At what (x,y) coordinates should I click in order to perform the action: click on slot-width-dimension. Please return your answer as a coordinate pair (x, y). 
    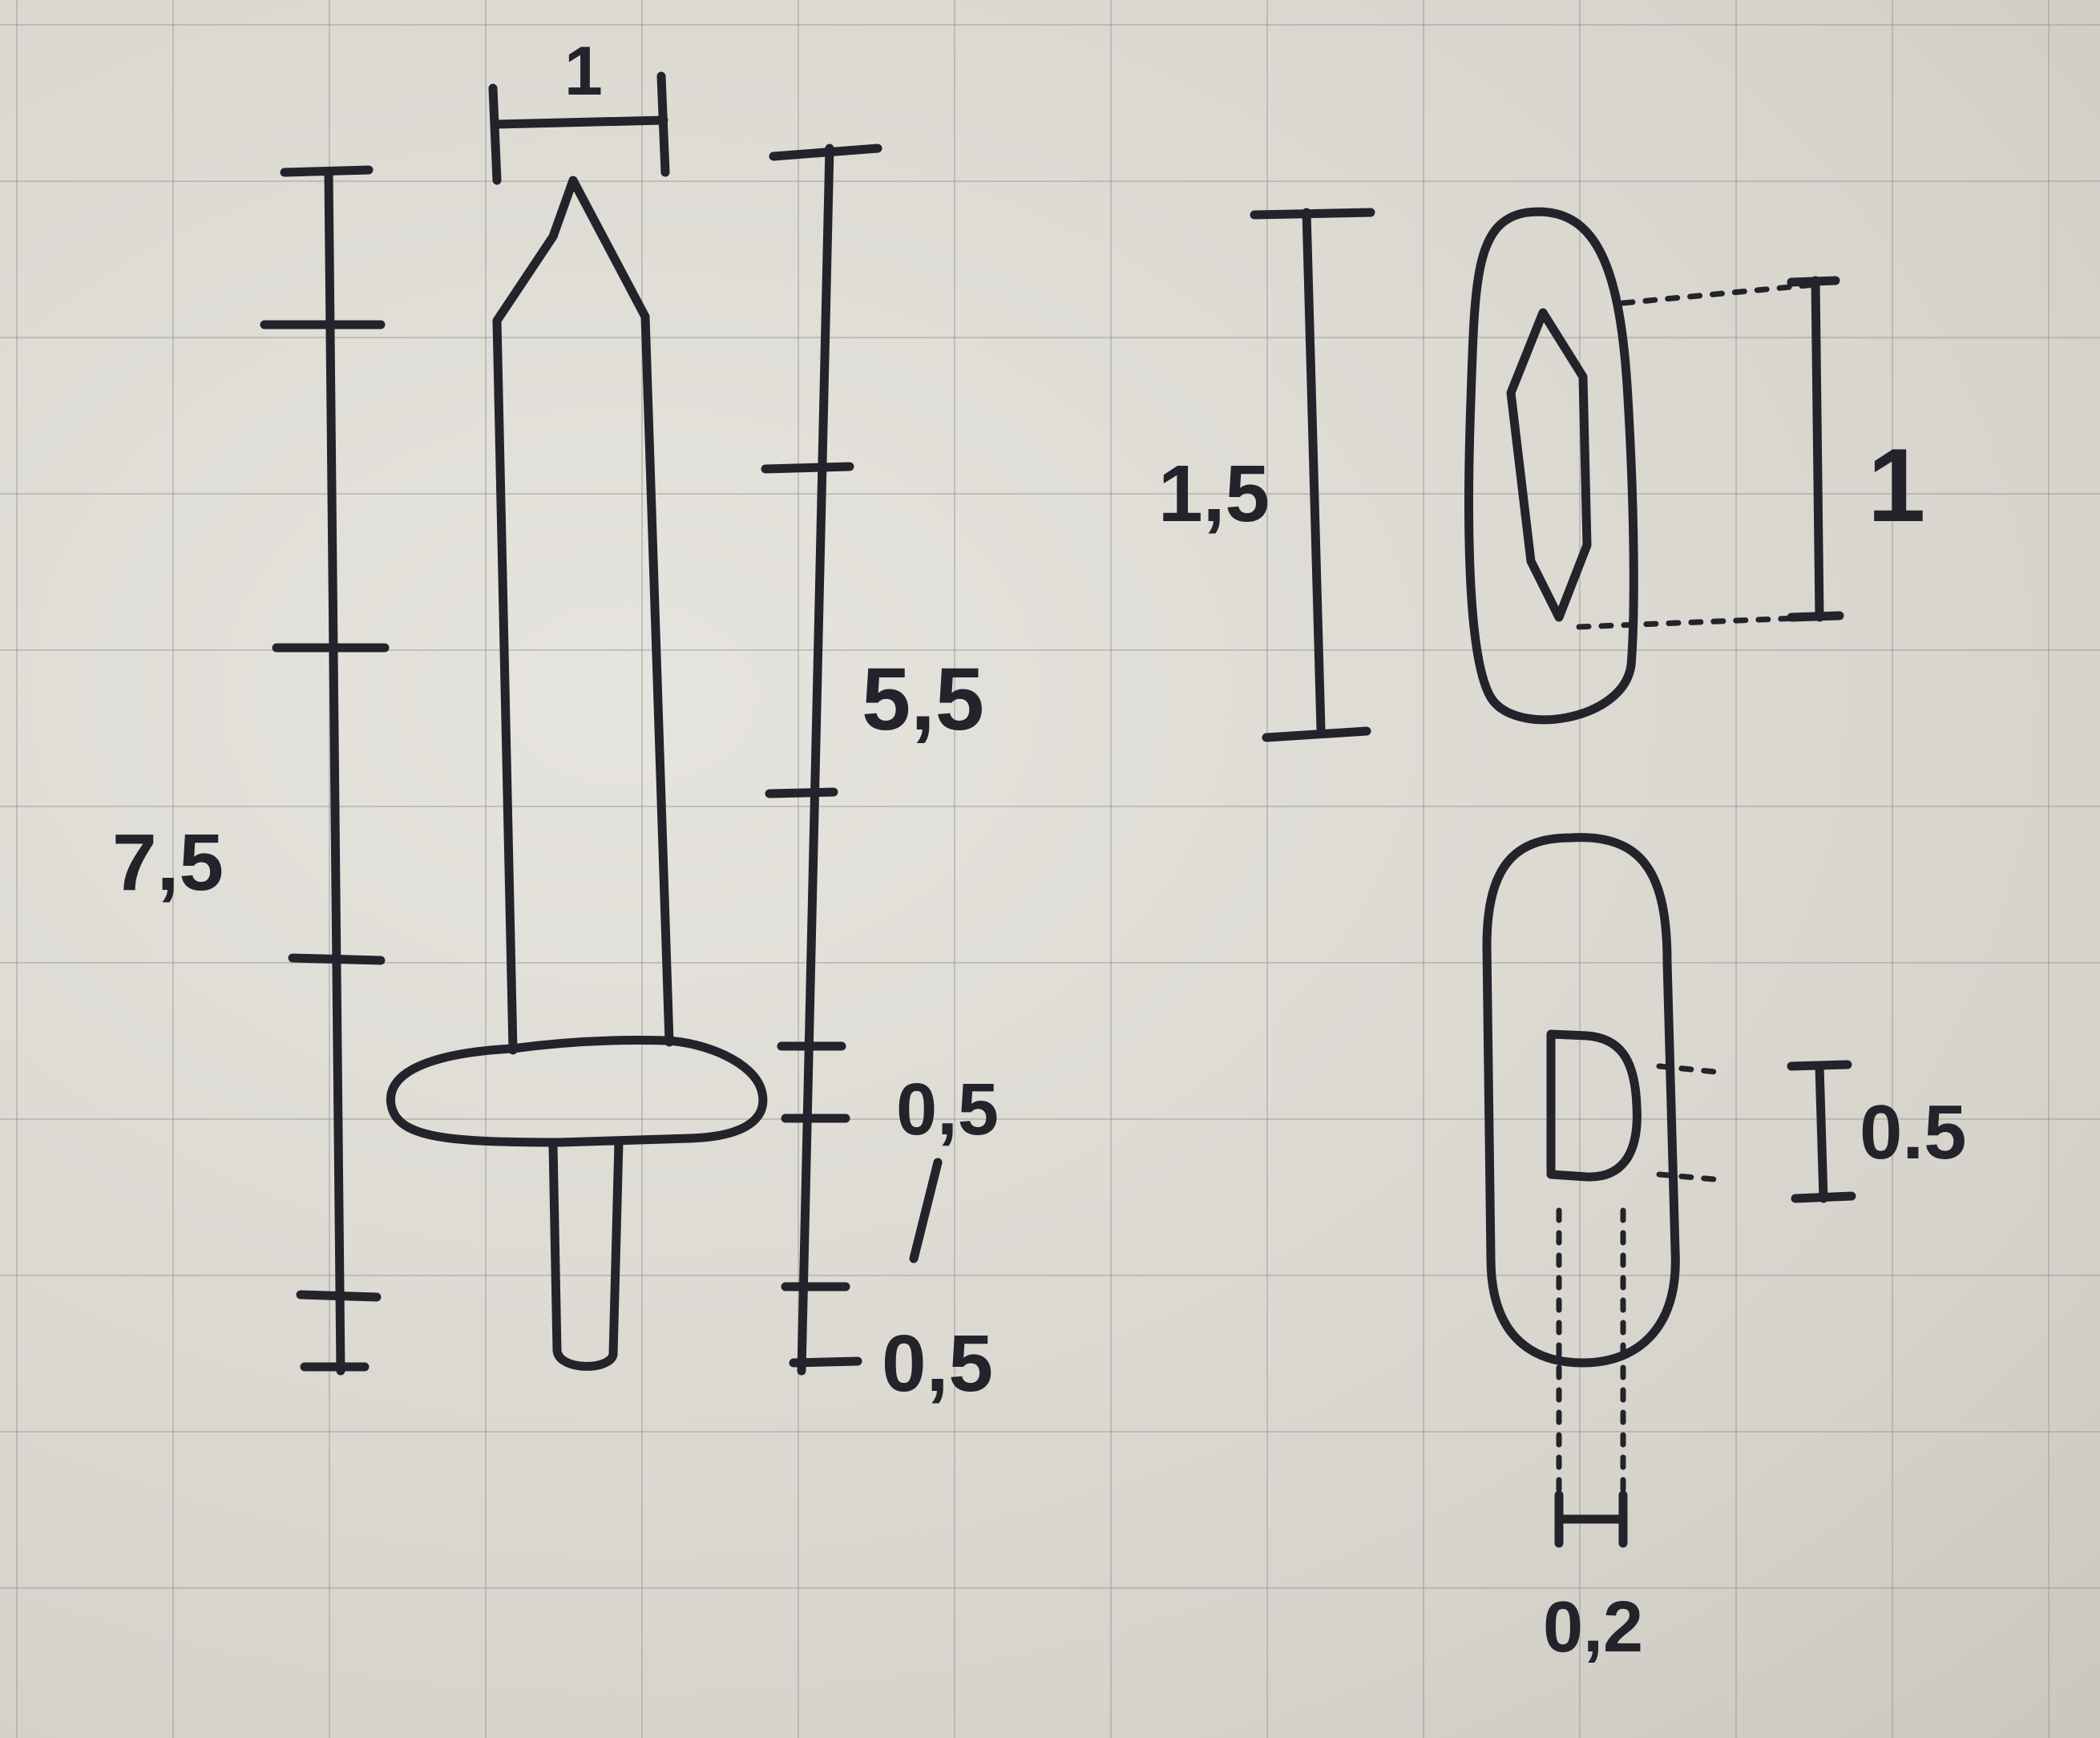
    Looking at the image, I should click on (1591, 1519).